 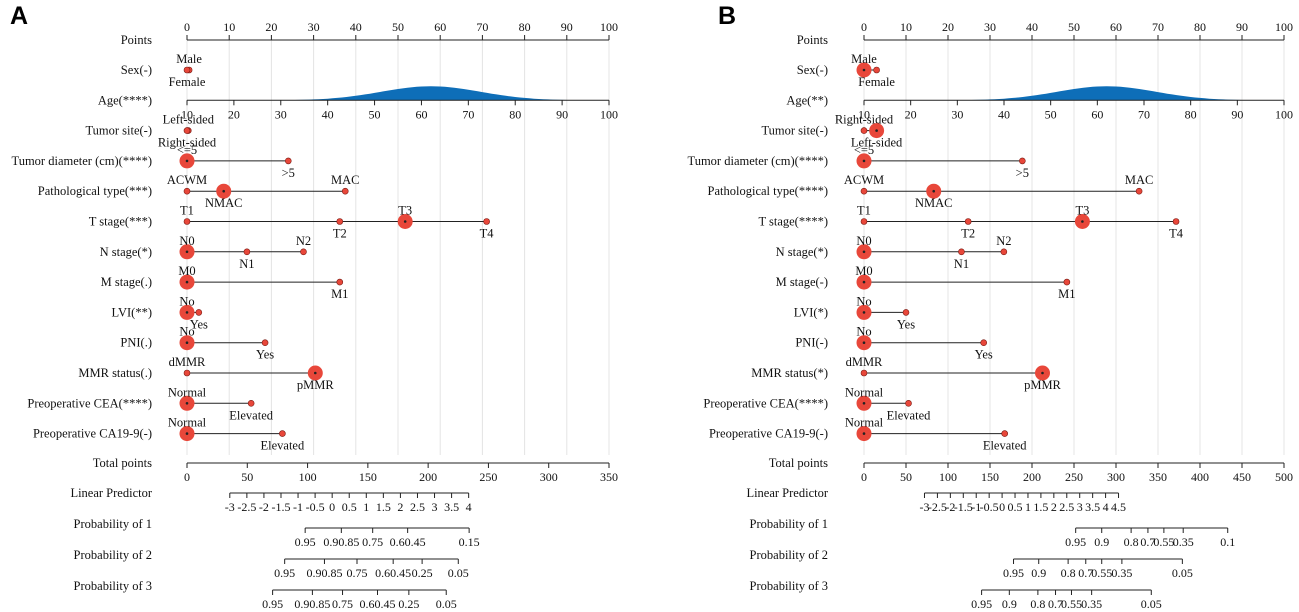 I want to click on linear-predictor-tick-label: -1, so click(x=298, y=507).